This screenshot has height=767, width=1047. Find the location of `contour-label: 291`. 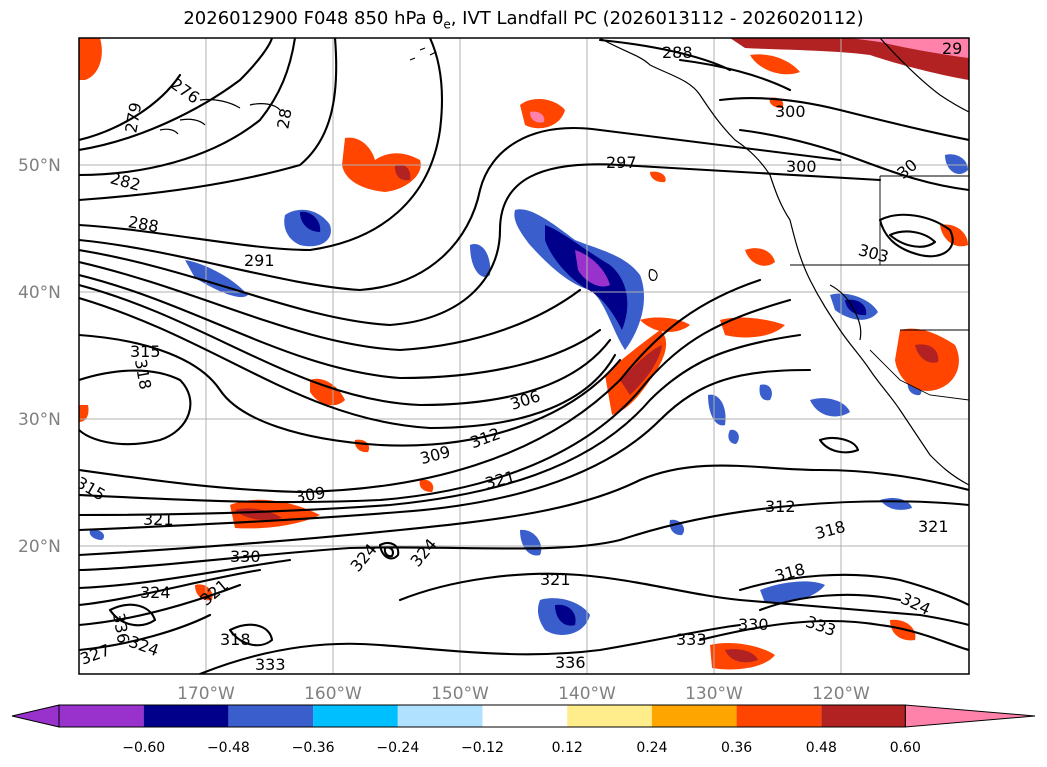

contour-label: 291 is located at coordinates (259, 260).